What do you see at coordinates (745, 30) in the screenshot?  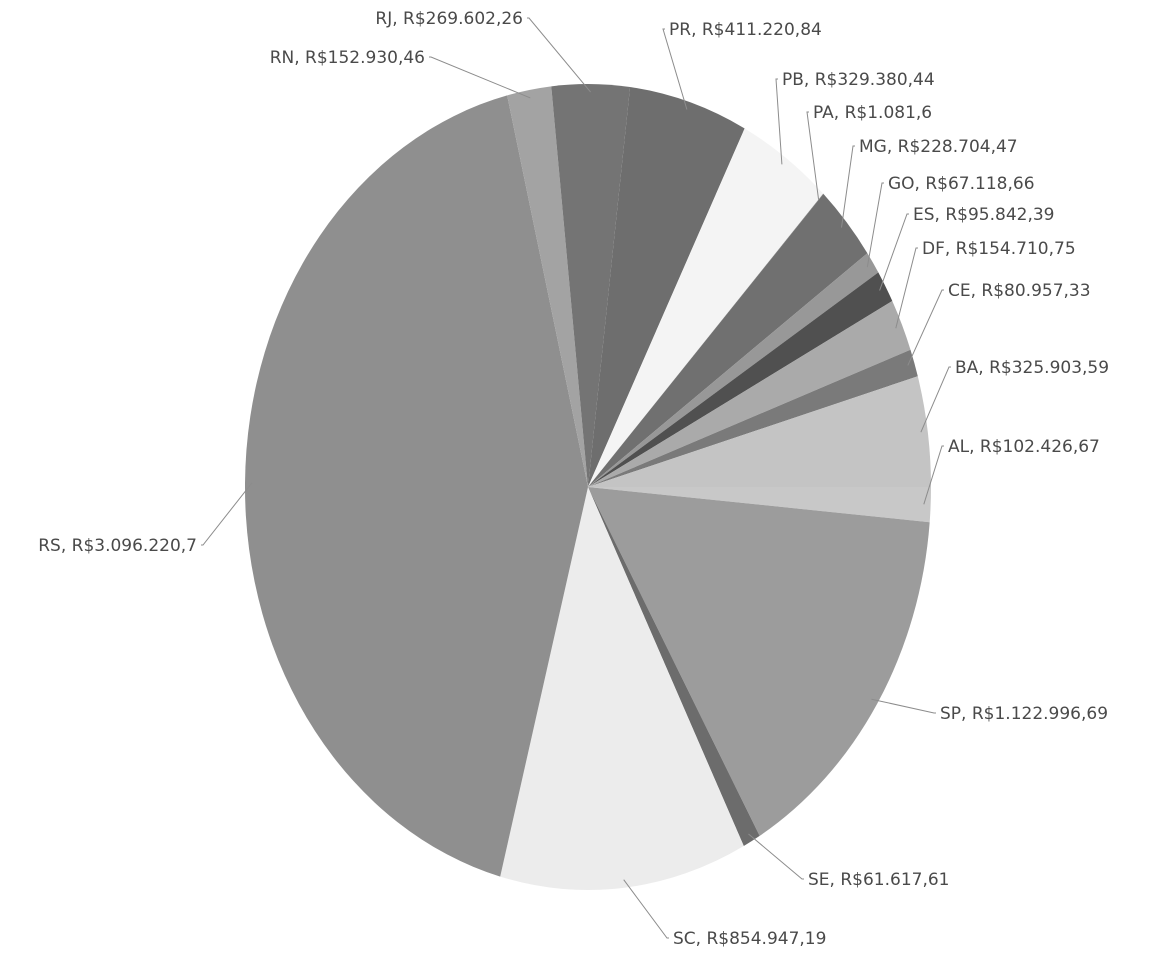 I see `slice-label-pr: PR, R$411.220,84` at bounding box center [745, 30].